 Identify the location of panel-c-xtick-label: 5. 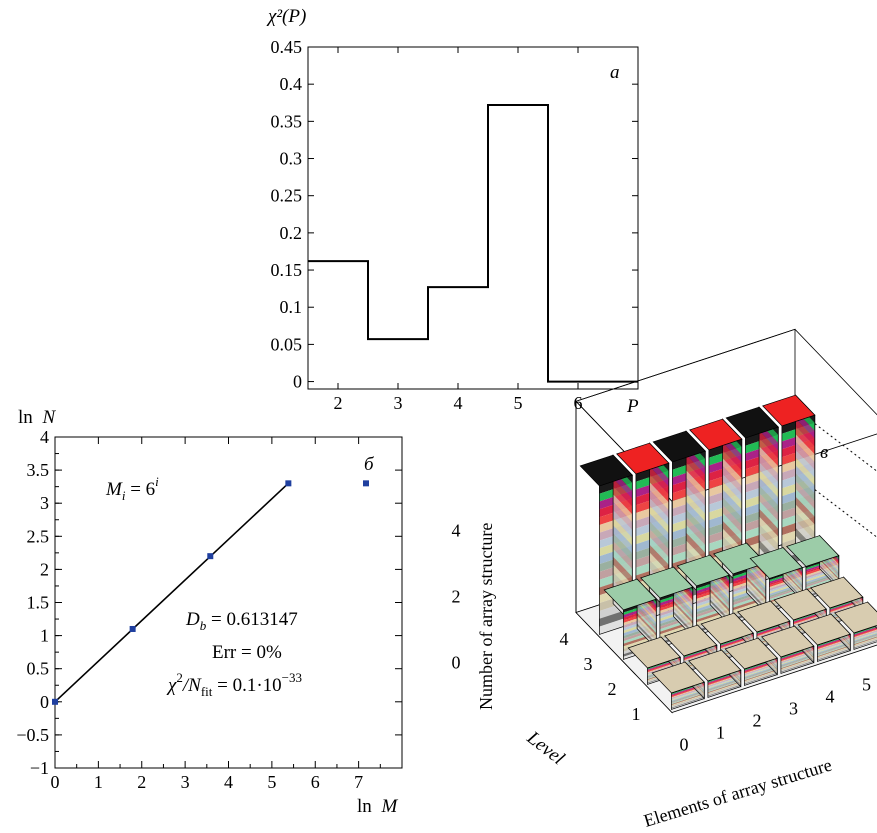
(866, 685).